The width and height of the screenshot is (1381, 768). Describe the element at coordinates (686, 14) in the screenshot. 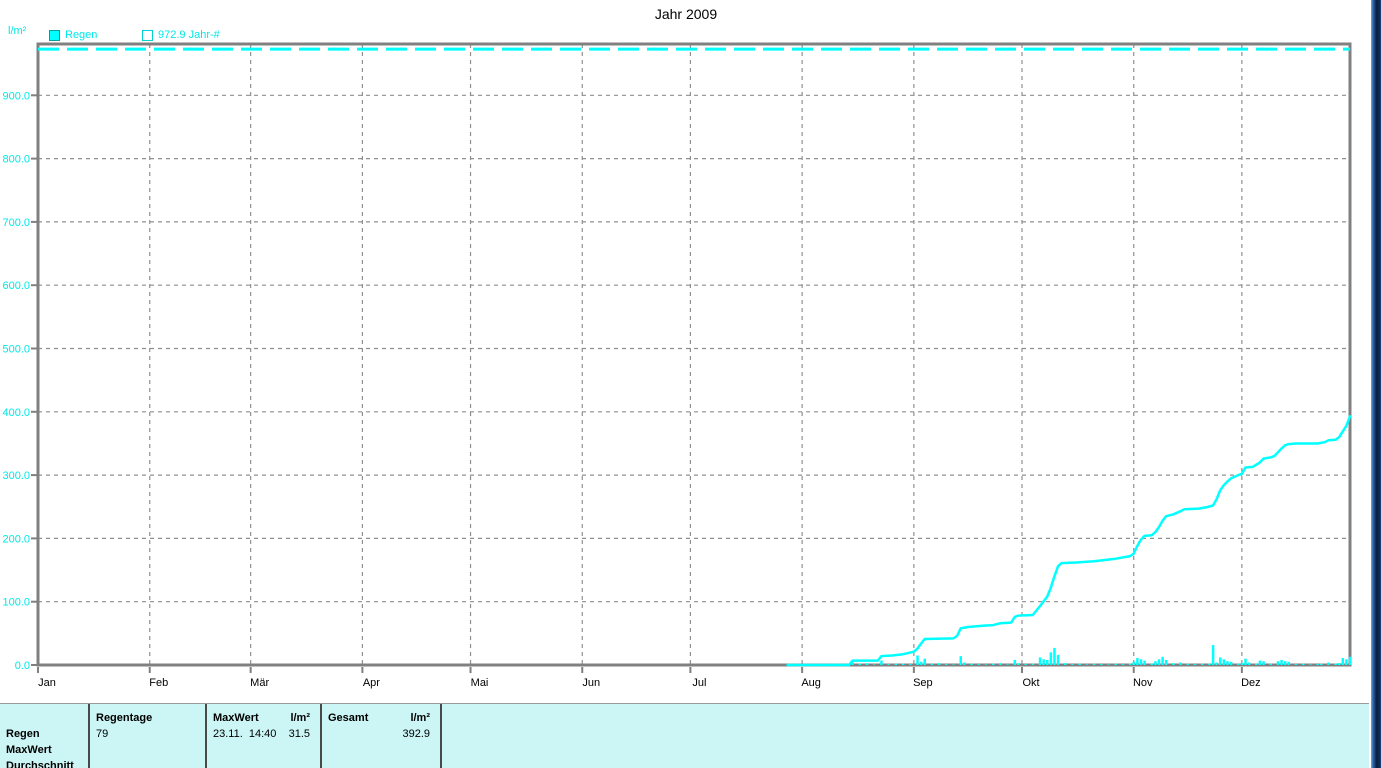

I see `chart-title: Jahr 2009` at that location.